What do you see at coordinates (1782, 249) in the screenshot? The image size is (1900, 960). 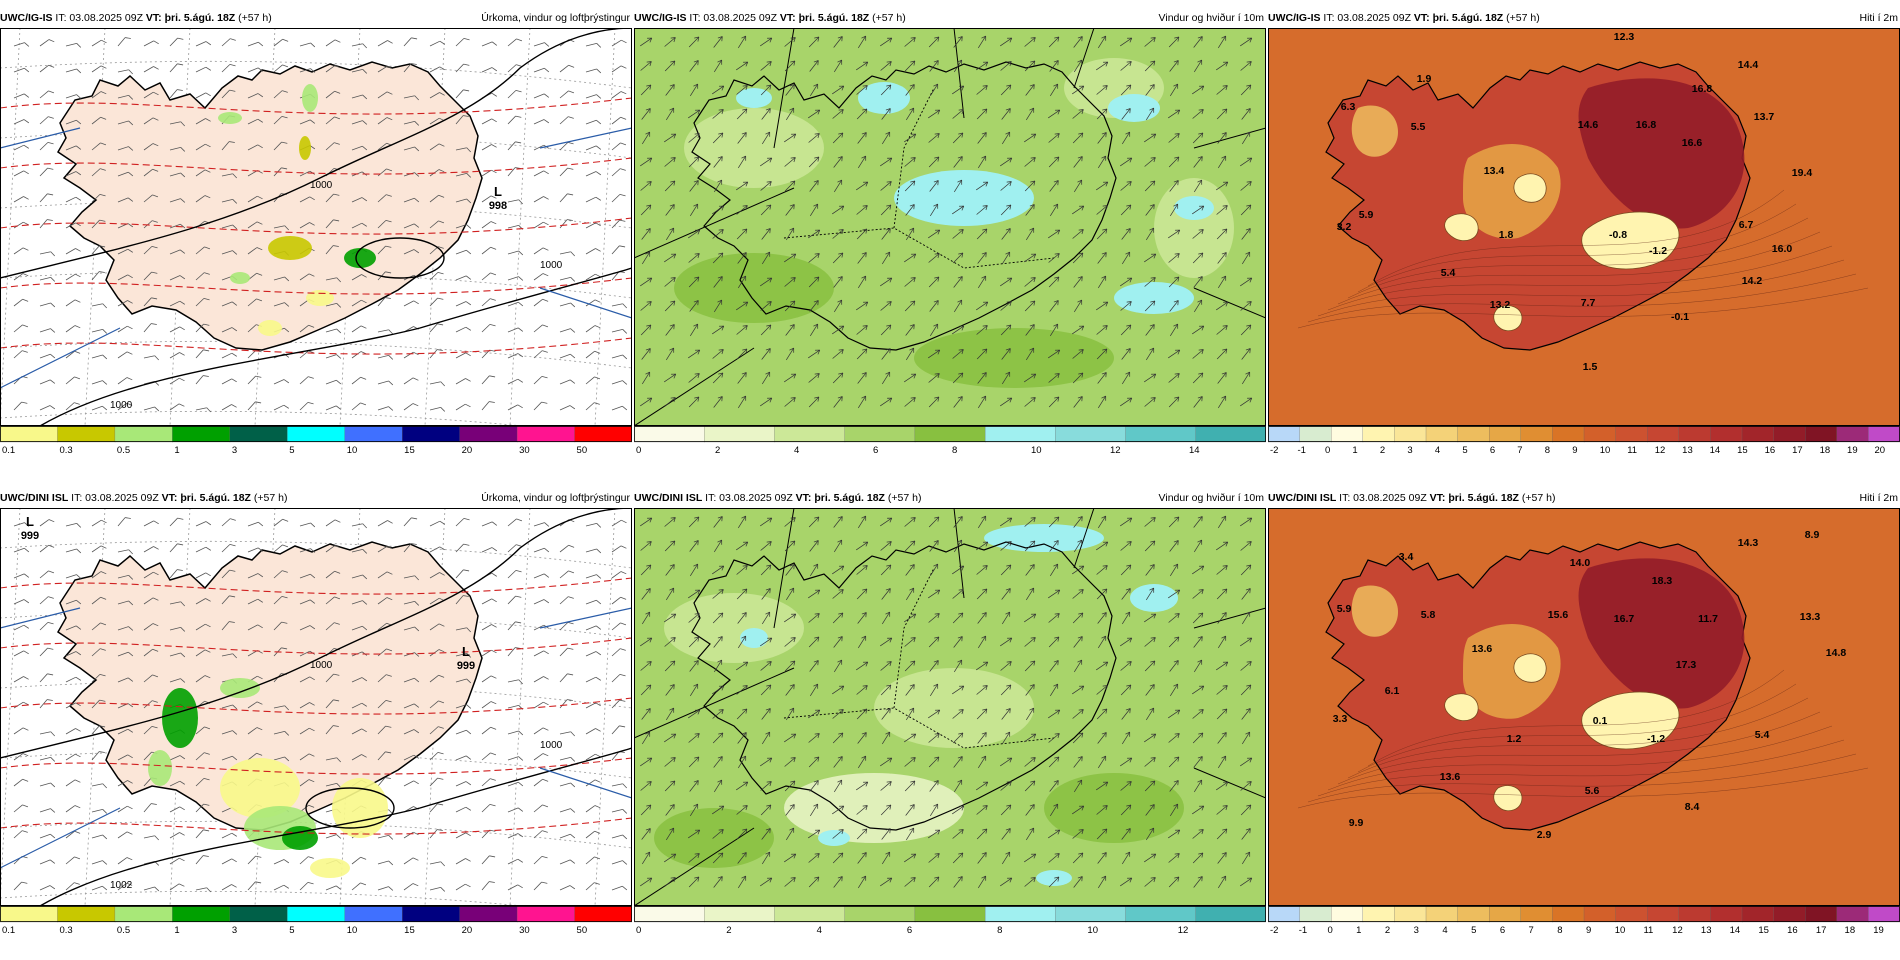 I see `temperature-label: 16.0` at bounding box center [1782, 249].